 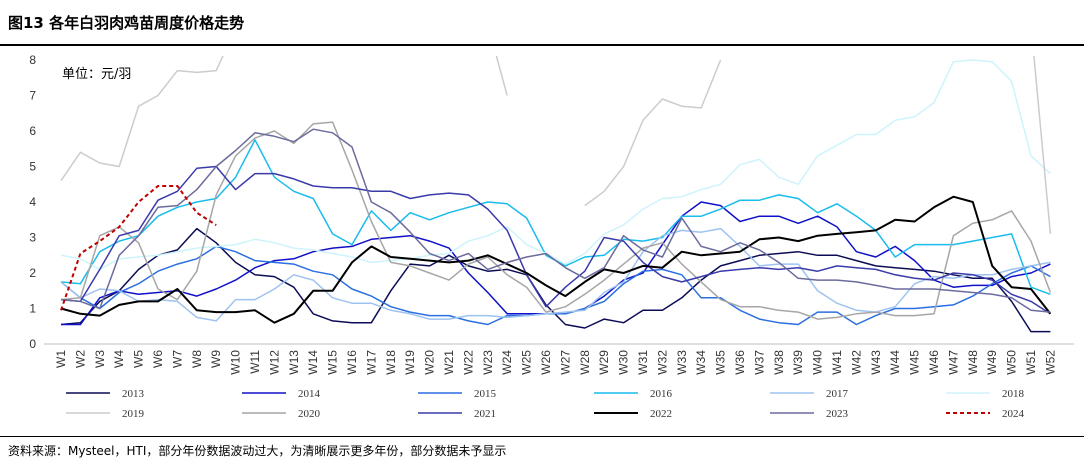 I want to click on x-tick-label: W47, so click(x=953, y=362).